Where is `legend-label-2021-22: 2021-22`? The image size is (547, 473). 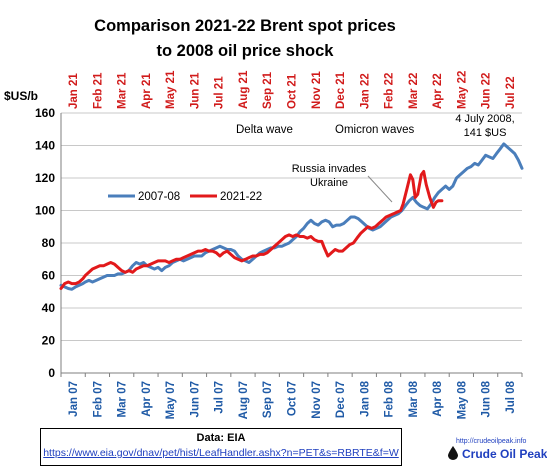
legend-label-2021-22: 2021-22 is located at coordinates (241, 197).